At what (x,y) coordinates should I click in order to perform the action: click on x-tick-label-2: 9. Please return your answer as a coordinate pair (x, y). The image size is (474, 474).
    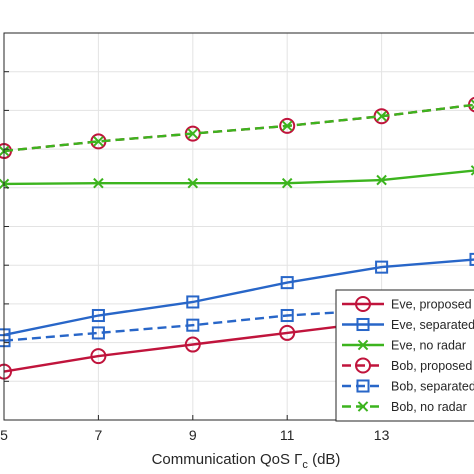
    Looking at the image, I should click on (193, 435).